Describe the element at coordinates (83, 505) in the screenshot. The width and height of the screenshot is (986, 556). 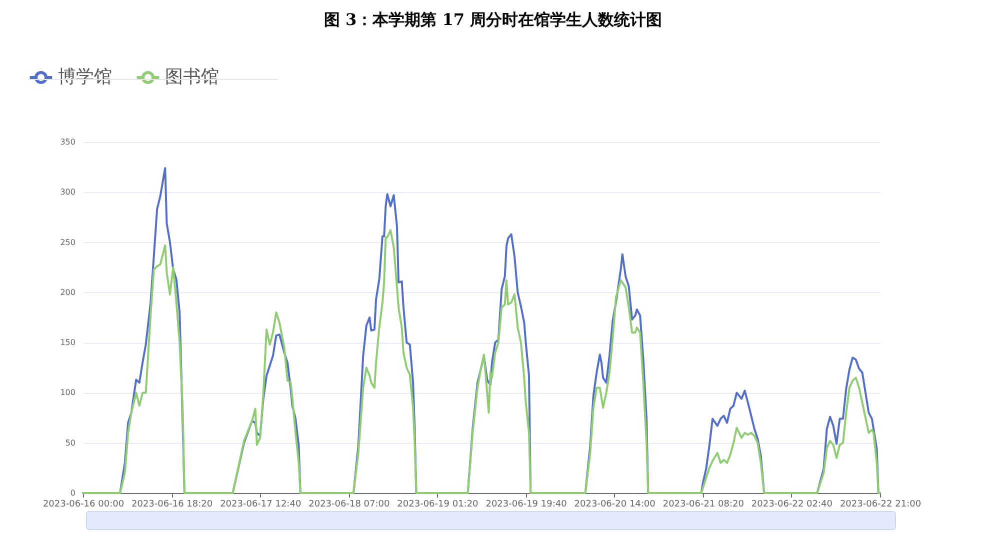
I see `x-tick-label: 2023-06-16 00:00` at that location.